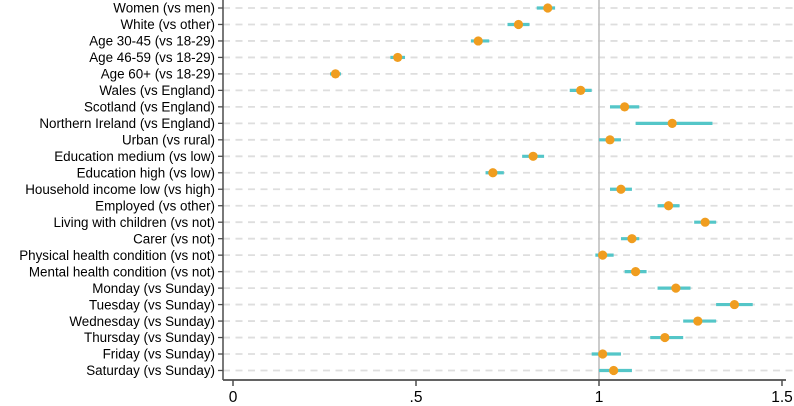  I want to click on category-label: Education medium (vs low), so click(134, 156).